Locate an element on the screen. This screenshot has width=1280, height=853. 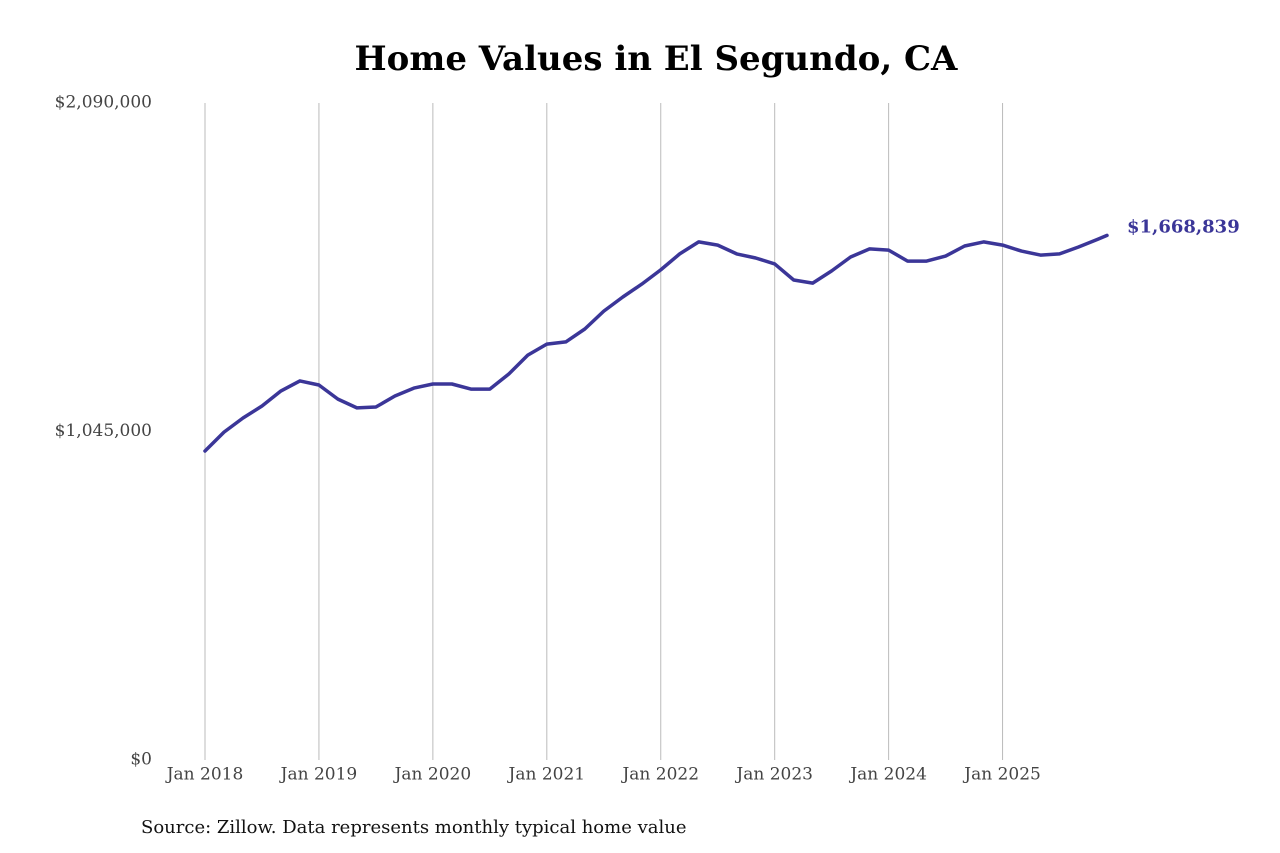
x-tick-label: Jan 2024 is located at coordinates (887, 775).